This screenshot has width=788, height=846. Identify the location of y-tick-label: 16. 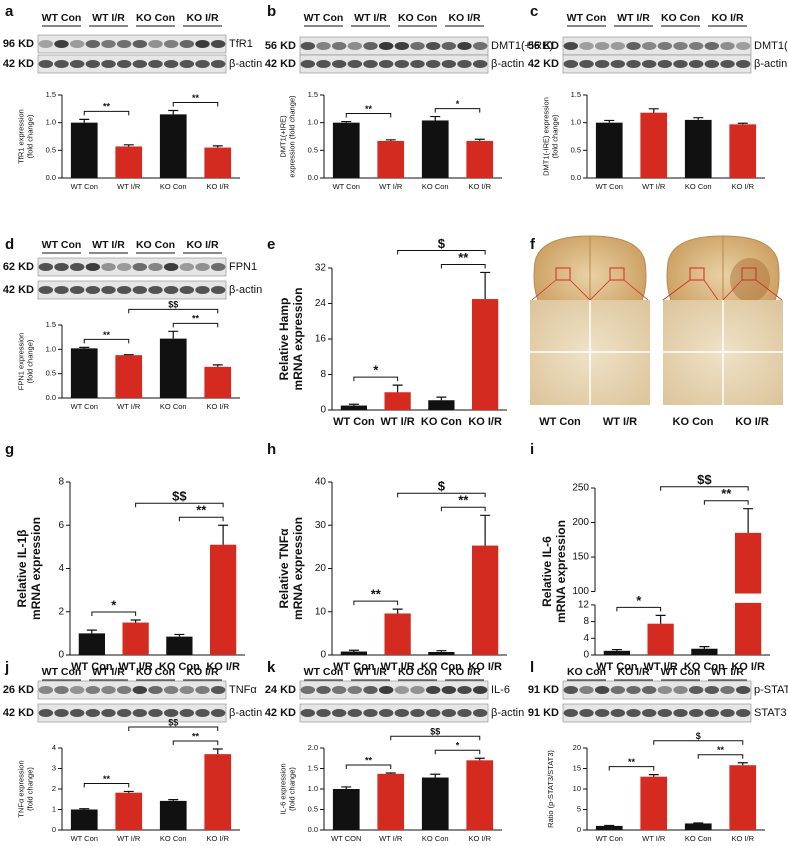
(321, 339).